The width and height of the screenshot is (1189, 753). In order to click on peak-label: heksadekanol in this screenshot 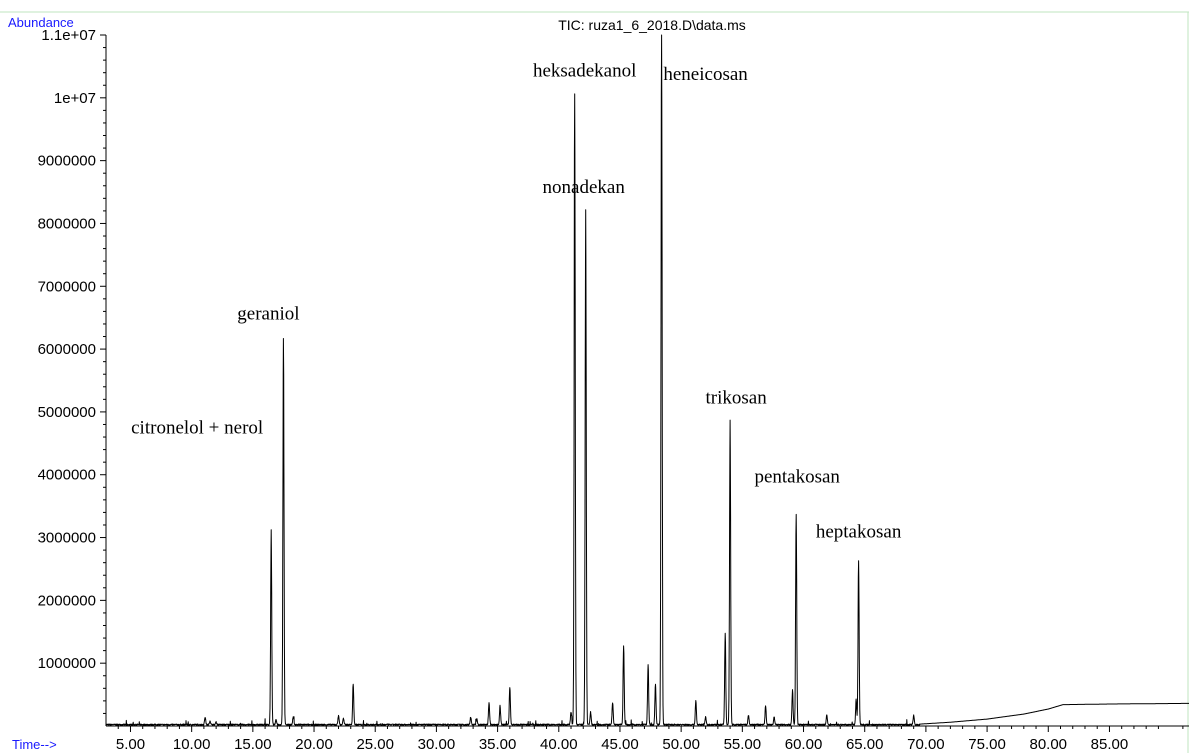, I will do `click(584, 71)`.